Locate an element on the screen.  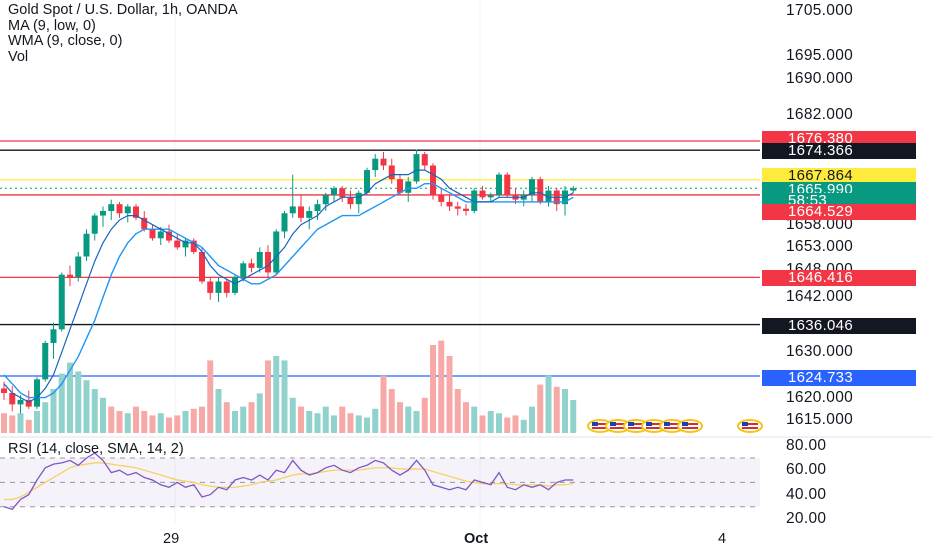
economic-events is located at coordinates (675, 426).